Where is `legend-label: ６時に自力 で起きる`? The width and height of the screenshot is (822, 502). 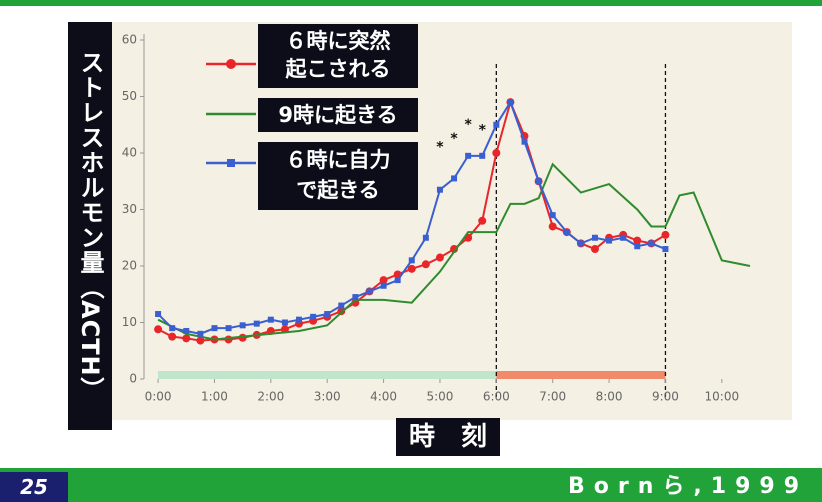
legend-label: ６時に自力 で起きる is located at coordinates (338, 176).